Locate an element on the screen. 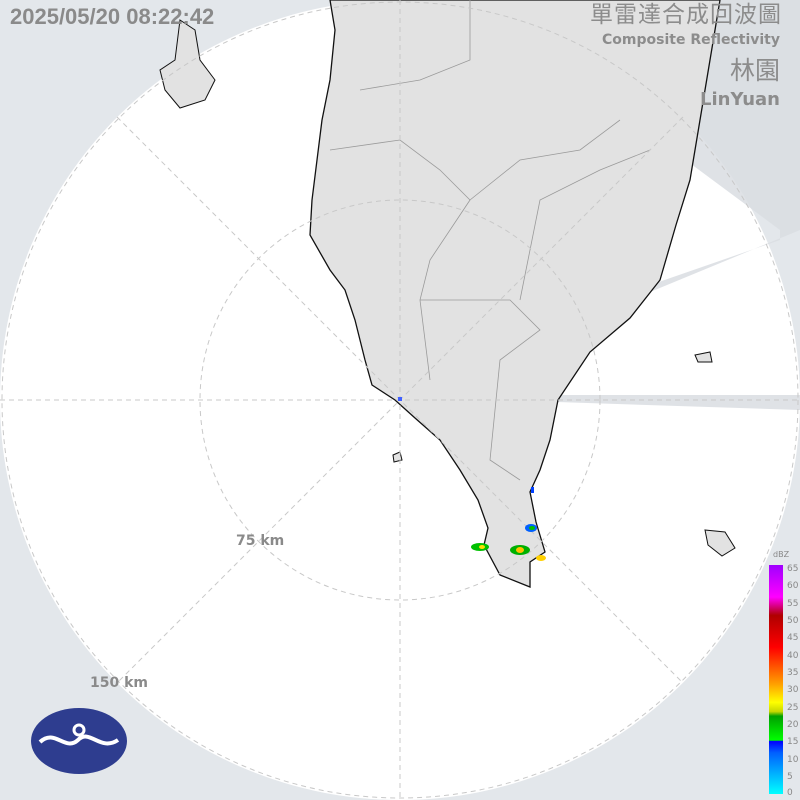 This screenshot has width=800, height=800. legend-tick: 10 is located at coordinates (793, 760).